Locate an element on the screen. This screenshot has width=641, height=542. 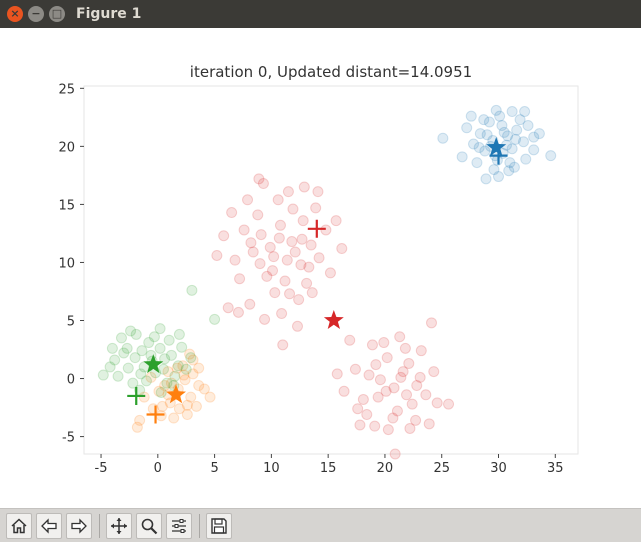
subplots-icon is located at coordinates (179, 526).